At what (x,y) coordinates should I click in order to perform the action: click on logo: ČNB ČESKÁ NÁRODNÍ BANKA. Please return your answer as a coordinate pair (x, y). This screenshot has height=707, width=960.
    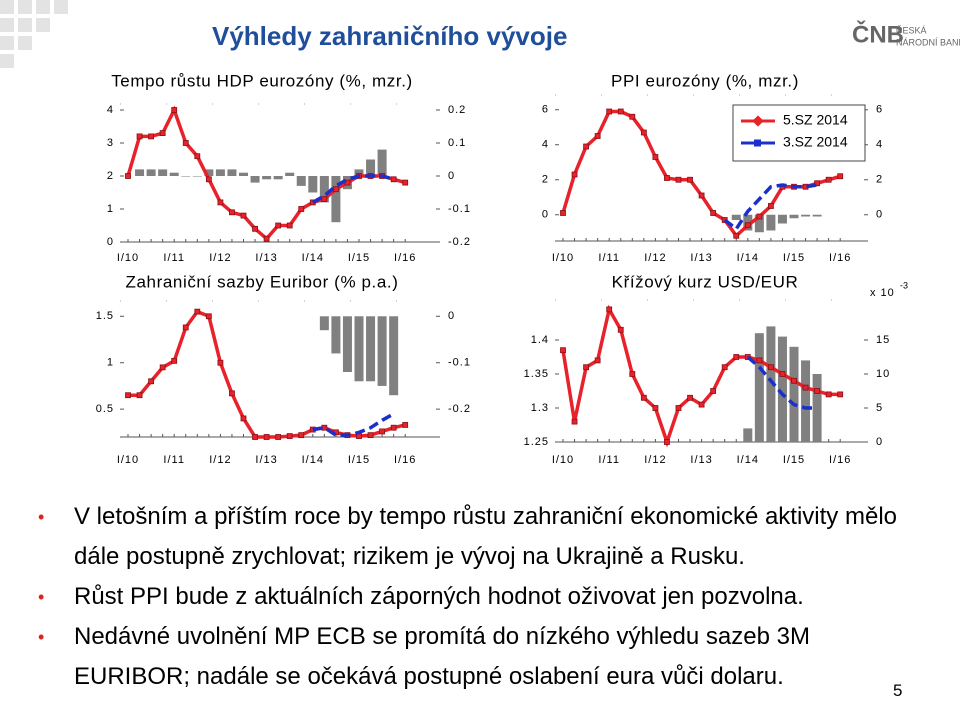
    Looking at the image, I should click on (906, 34).